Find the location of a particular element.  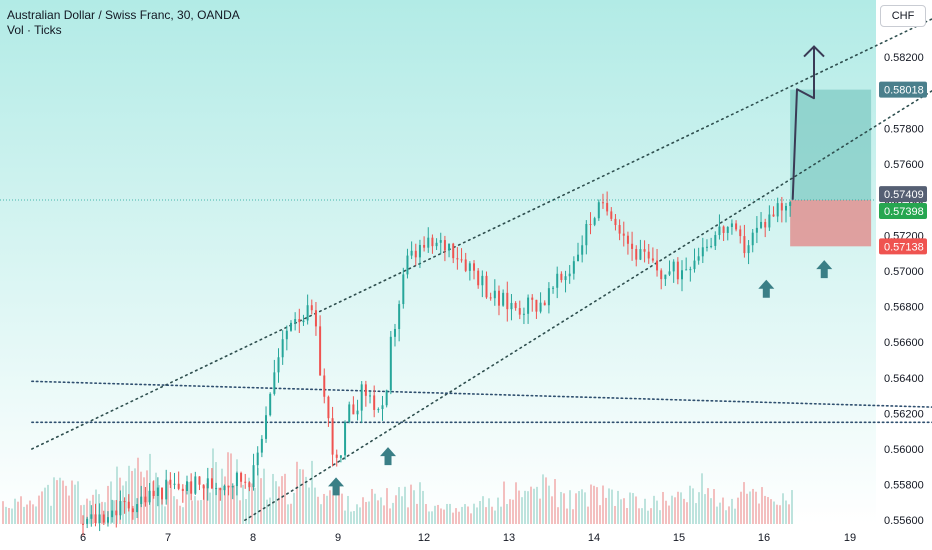

projection-path is located at coordinates (803, 123).